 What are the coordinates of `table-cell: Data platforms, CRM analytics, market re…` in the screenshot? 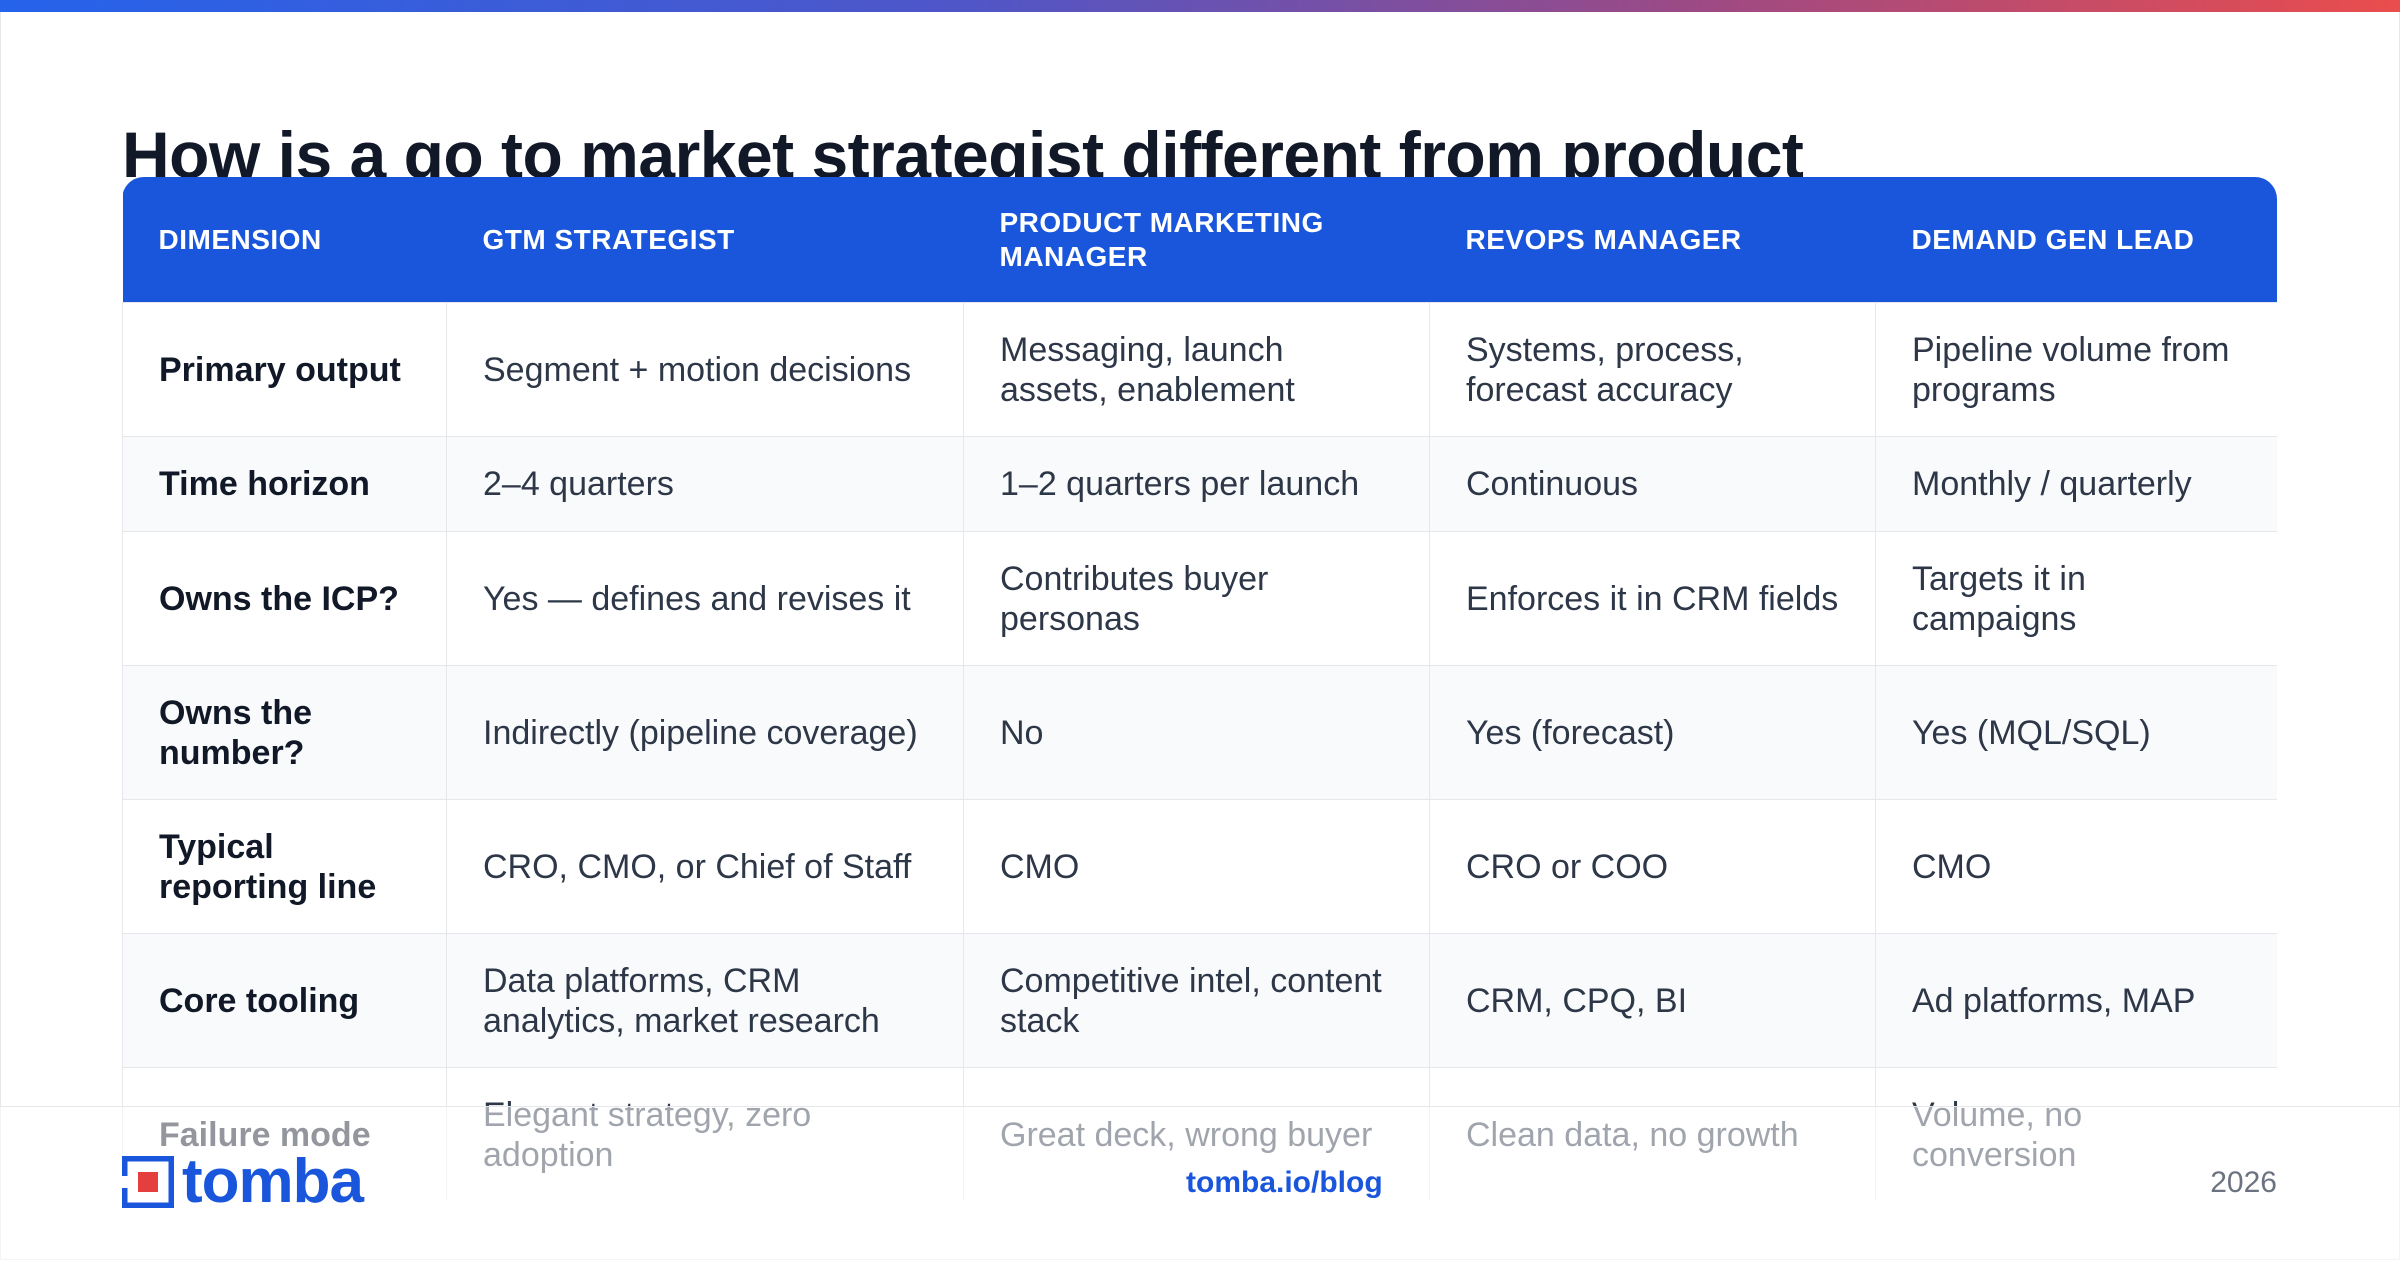 It's located at (705, 1000).